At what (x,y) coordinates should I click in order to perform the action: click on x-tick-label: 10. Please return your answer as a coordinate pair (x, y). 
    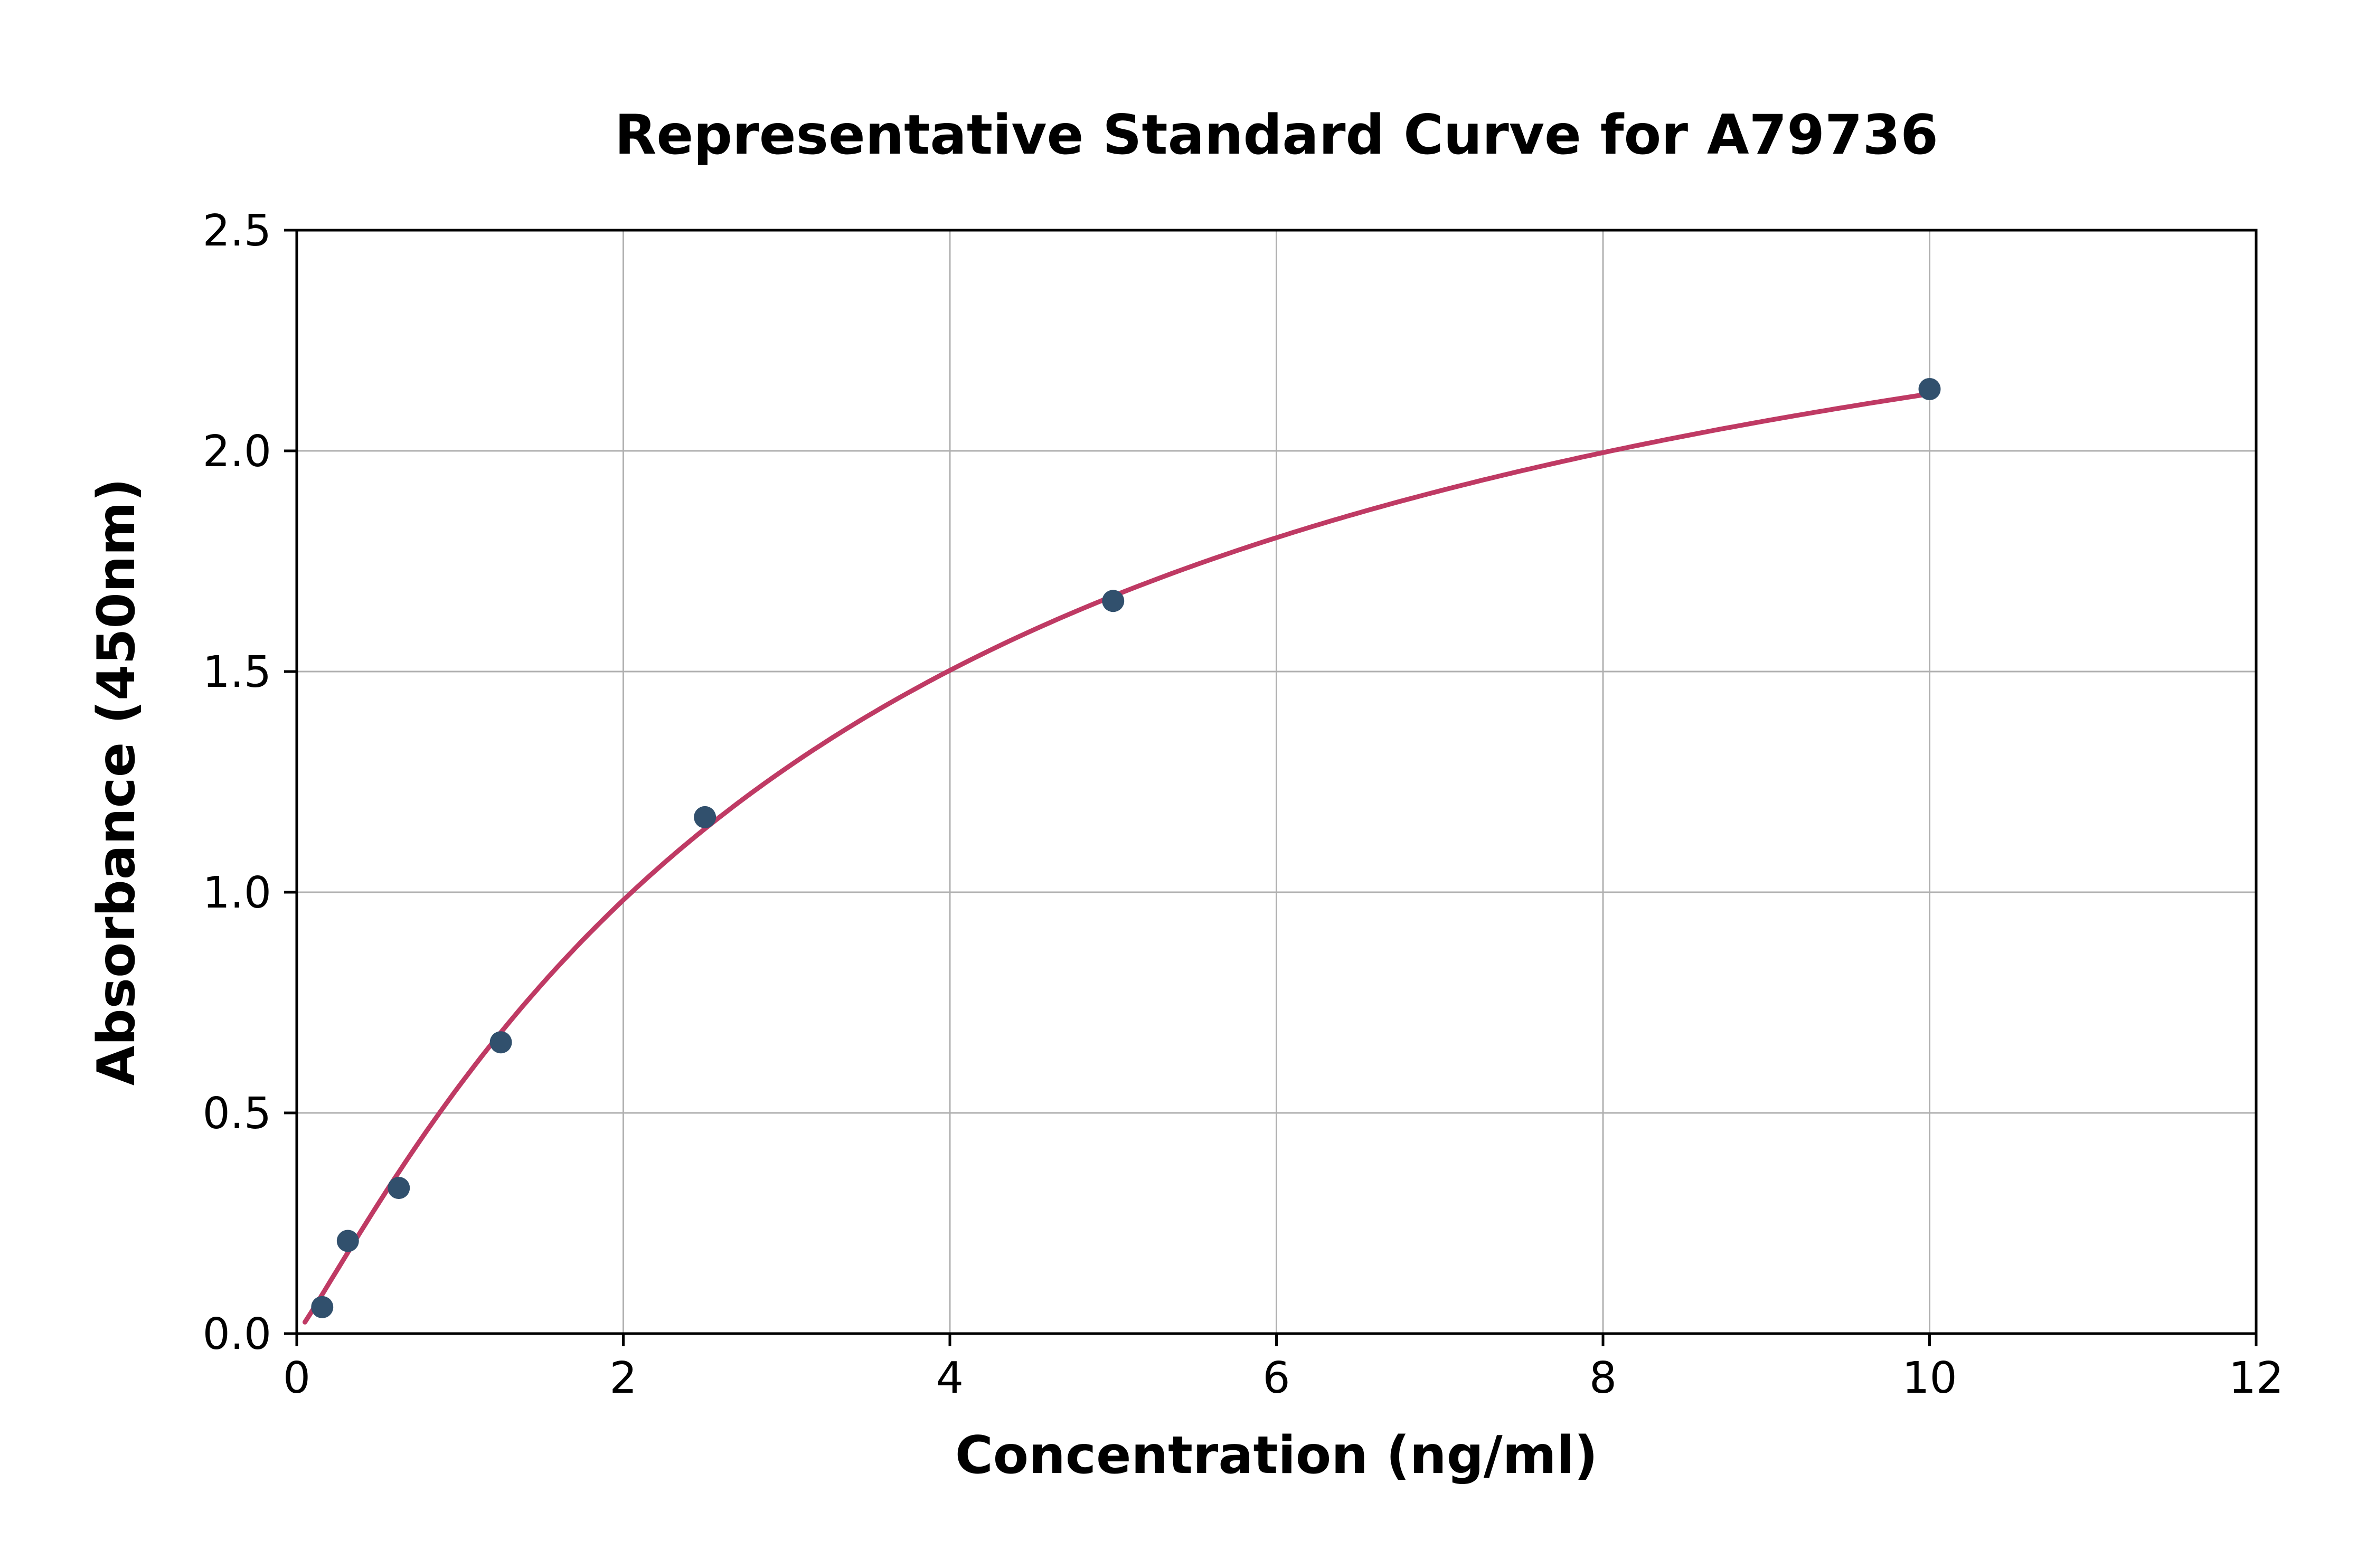
    Looking at the image, I should click on (1930, 1378).